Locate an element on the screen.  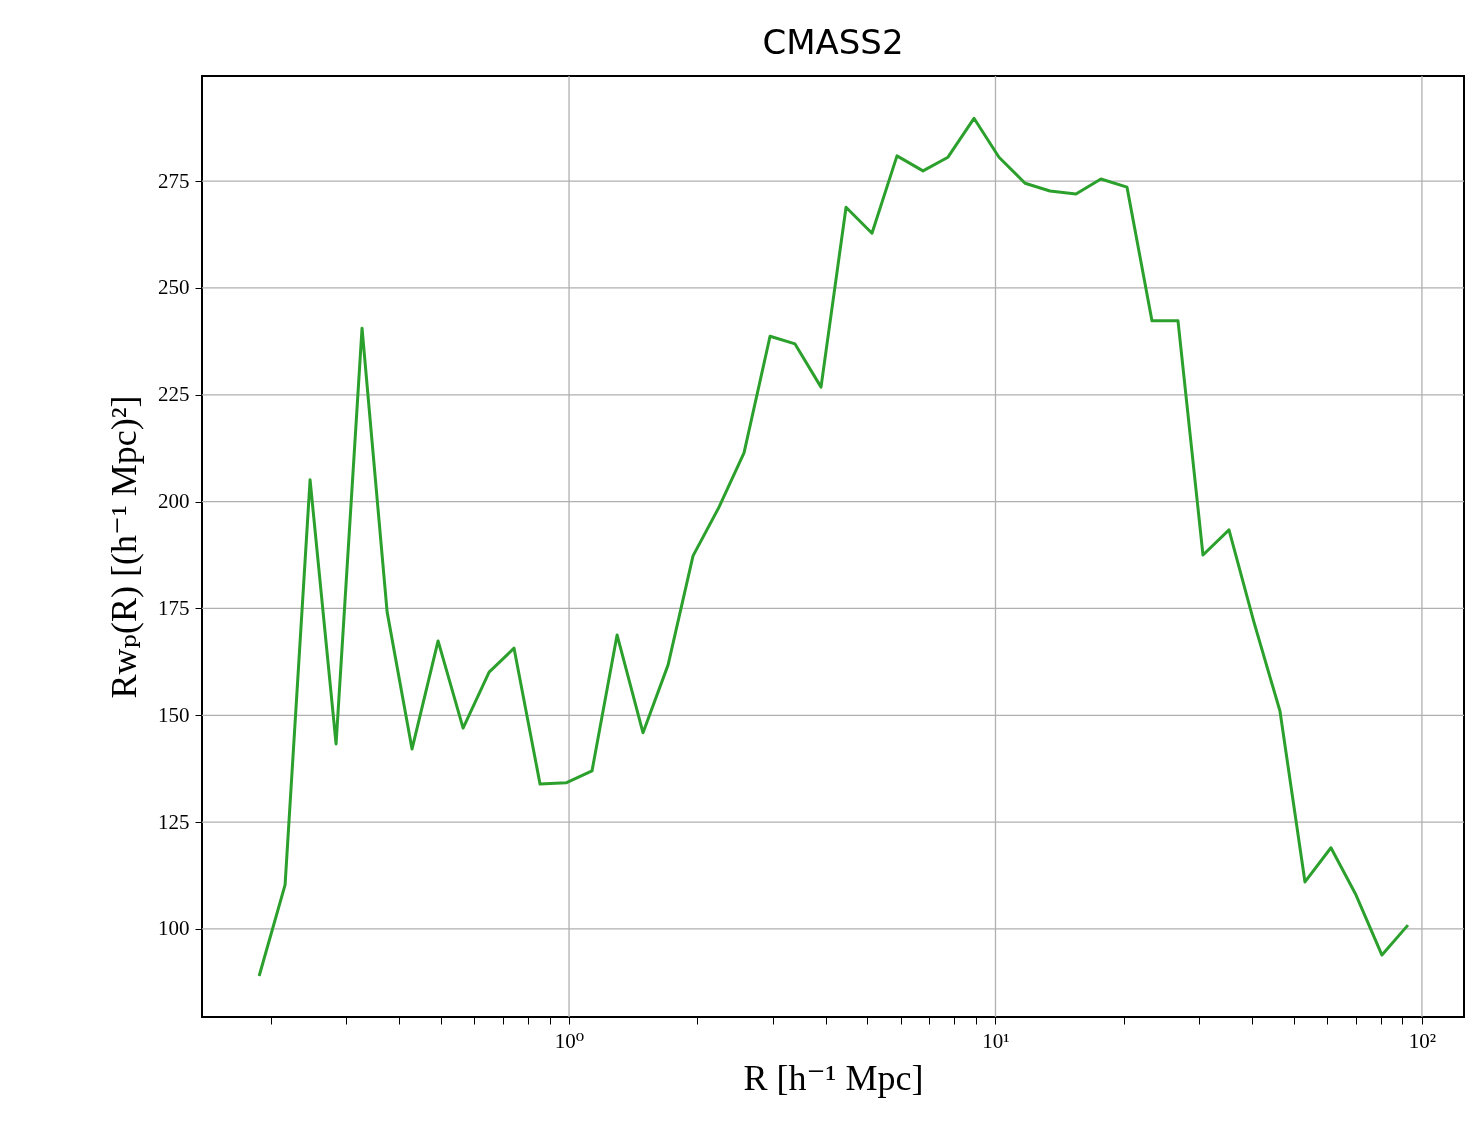
y-axis-title: Rwₚ(R) [(h⁻¹ Mpc)²] is located at coordinates (124, 547).